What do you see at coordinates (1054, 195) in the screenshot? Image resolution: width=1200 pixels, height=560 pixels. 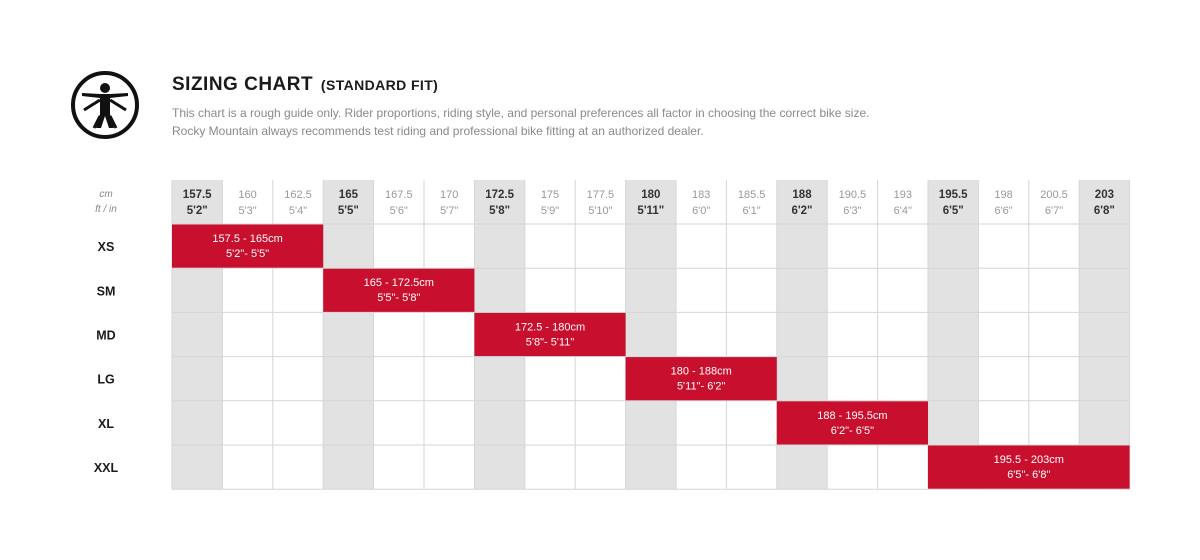 I see `column-header-cm: 200.5` at bounding box center [1054, 195].